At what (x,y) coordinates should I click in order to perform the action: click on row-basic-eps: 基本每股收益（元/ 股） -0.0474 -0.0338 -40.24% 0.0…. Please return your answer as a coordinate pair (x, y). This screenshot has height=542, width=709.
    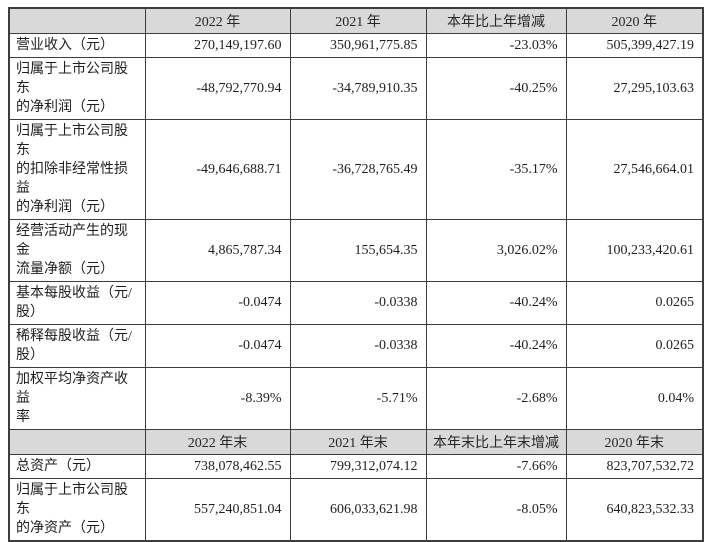
    Looking at the image, I should click on (356, 303).